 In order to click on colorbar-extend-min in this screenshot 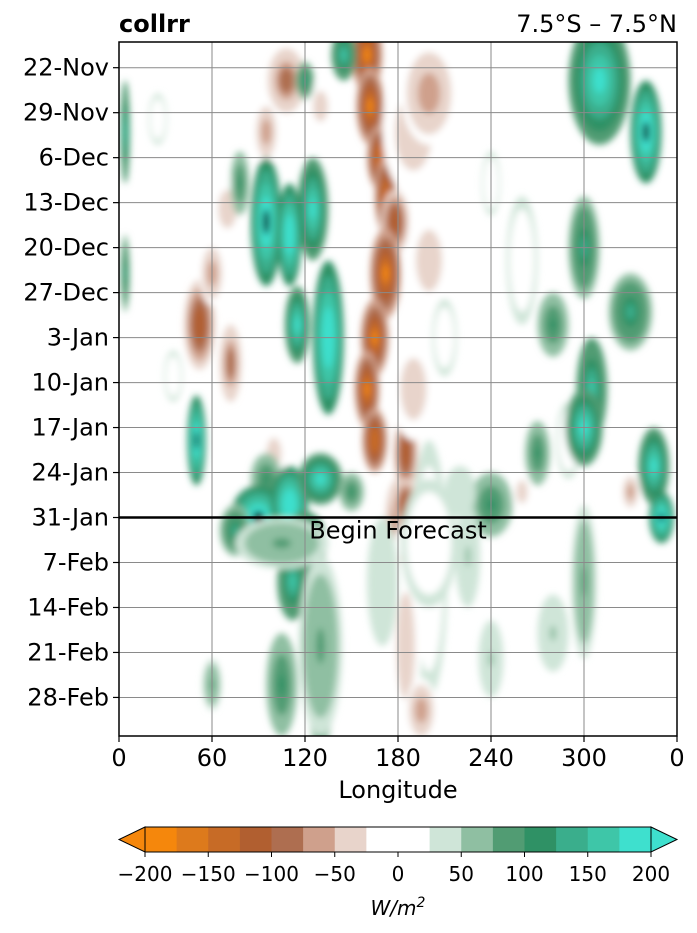, I will do `click(131, 839)`.